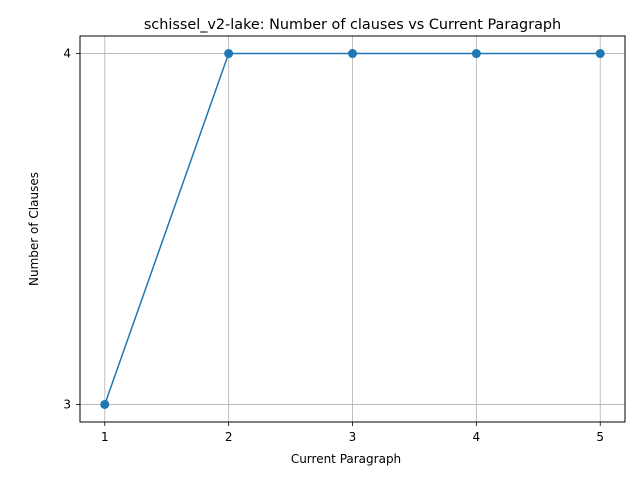 Image resolution: width=640 pixels, height=480 pixels. I want to click on x-tick-label: 5, so click(600, 437).